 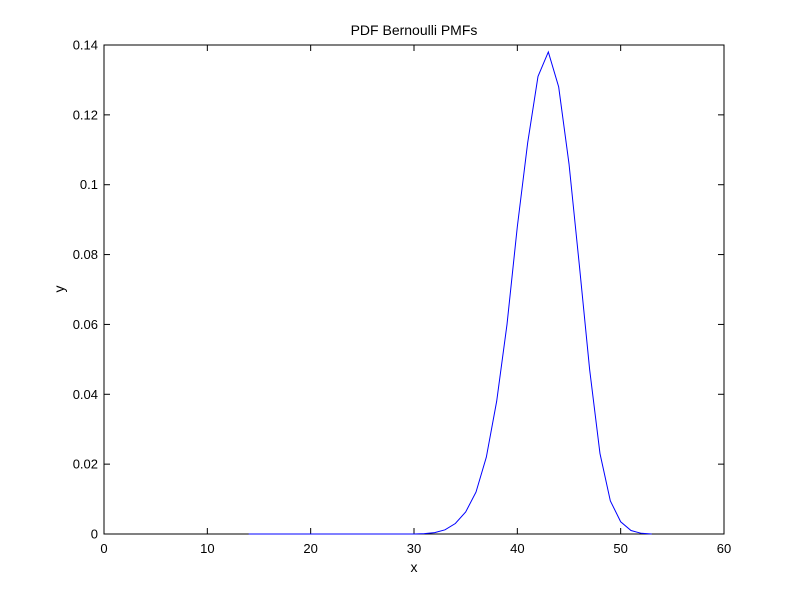 I want to click on x-tick-label: 50, so click(x=620, y=548).